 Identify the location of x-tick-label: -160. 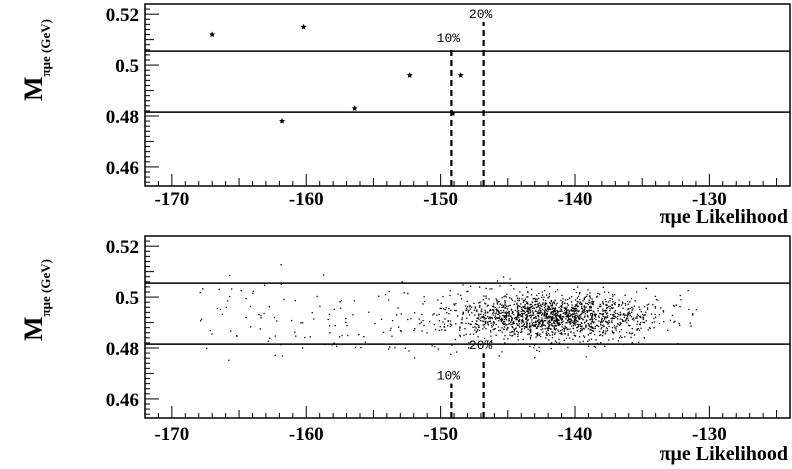
(306, 199).